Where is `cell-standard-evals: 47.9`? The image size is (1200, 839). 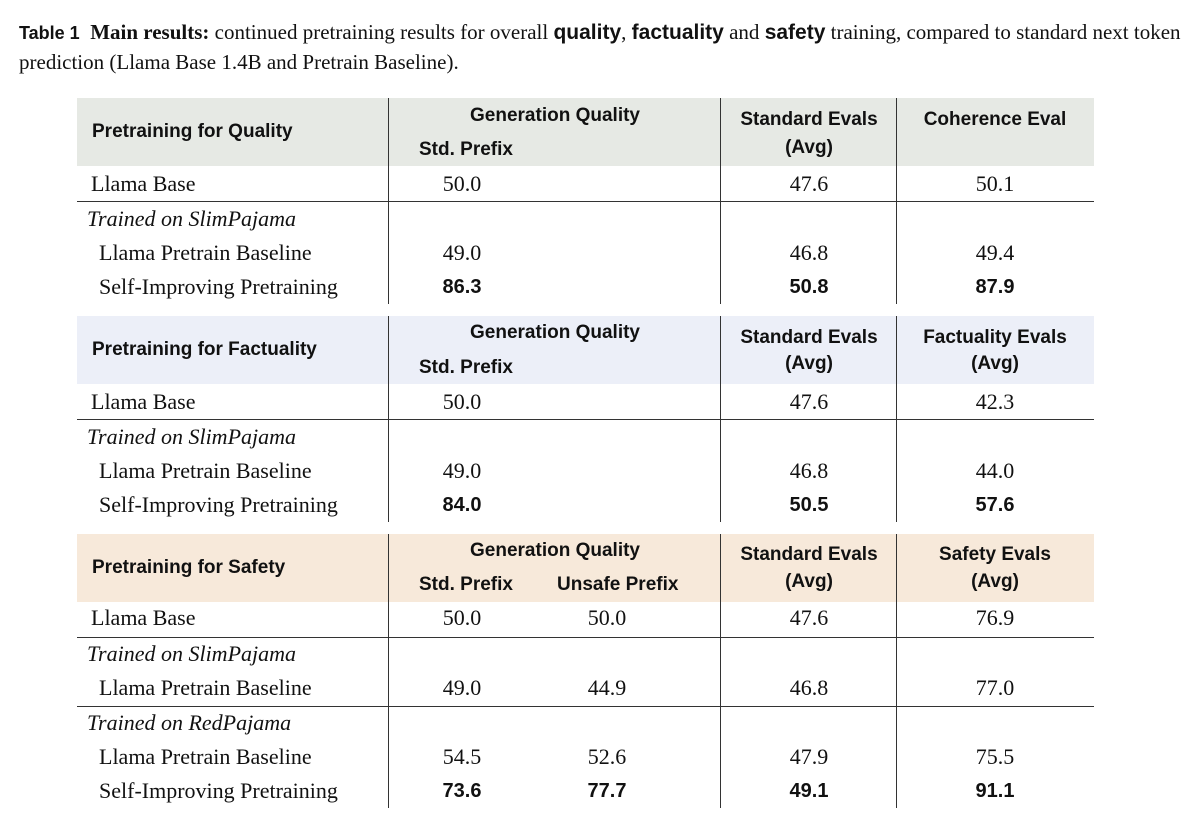
cell-standard-evals: 47.9 is located at coordinates (809, 756).